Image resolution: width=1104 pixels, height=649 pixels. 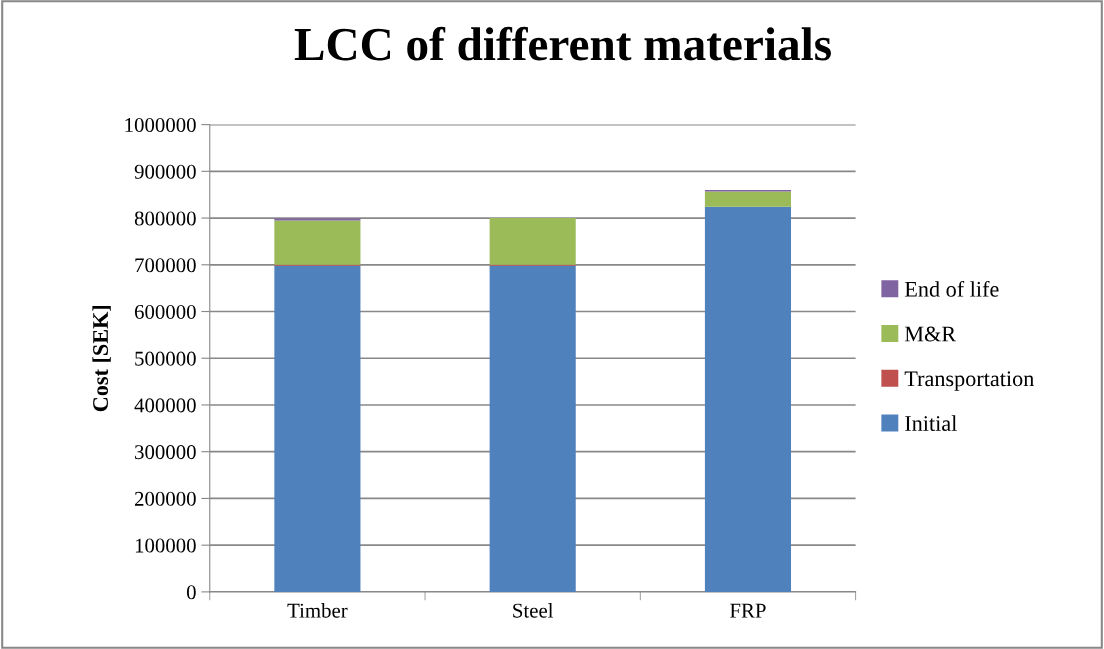 What do you see at coordinates (165, 171) in the screenshot?
I see `y-tick-label: 900000` at bounding box center [165, 171].